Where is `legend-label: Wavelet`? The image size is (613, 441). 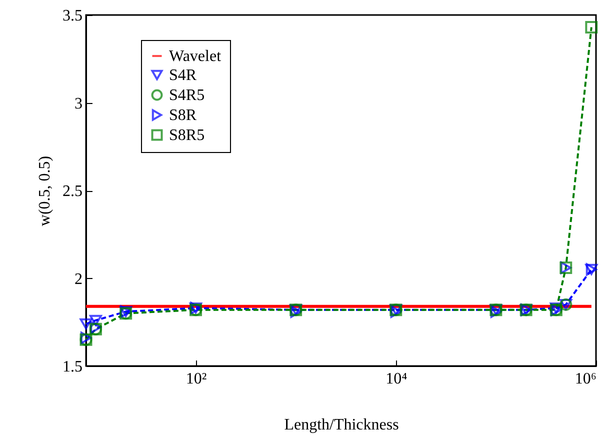
legend-label: Wavelet is located at coordinates (195, 56).